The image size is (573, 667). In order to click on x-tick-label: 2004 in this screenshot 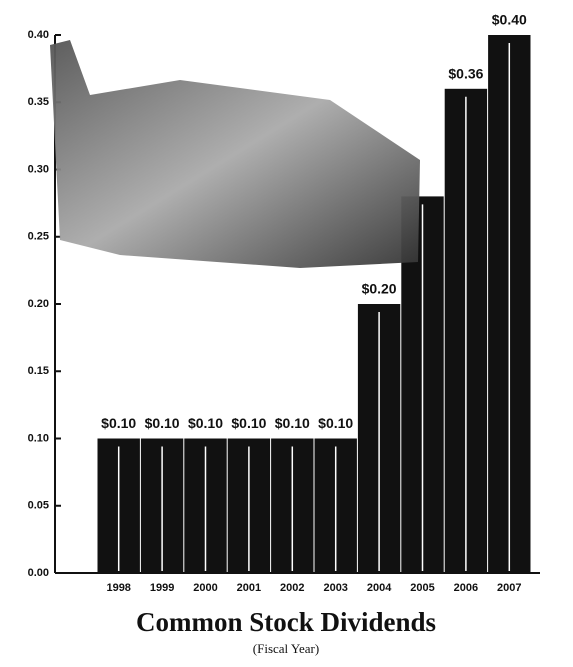, I will do `click(379, 588)`.